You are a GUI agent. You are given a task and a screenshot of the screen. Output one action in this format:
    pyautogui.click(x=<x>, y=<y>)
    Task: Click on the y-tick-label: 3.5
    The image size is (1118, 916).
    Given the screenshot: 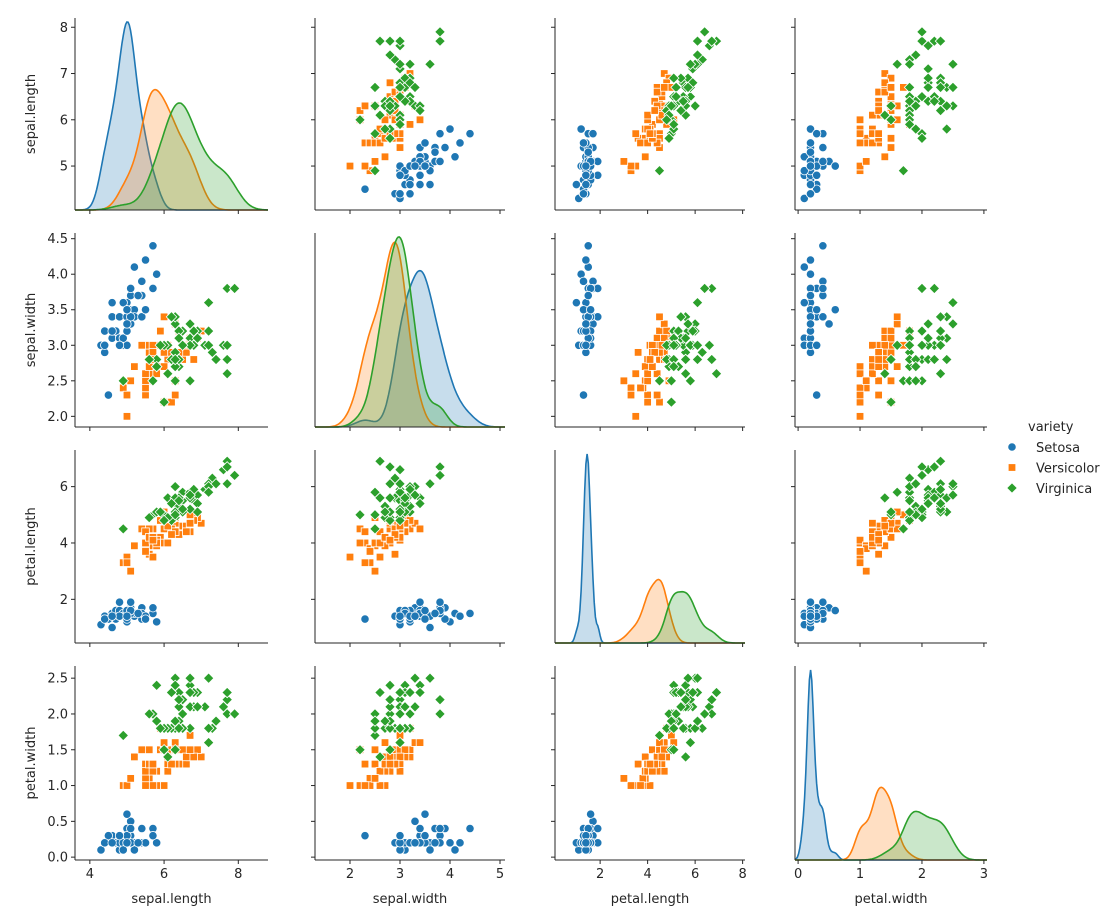 What is the action you would take?
    pyautogui.click(x=57, y=310)
    